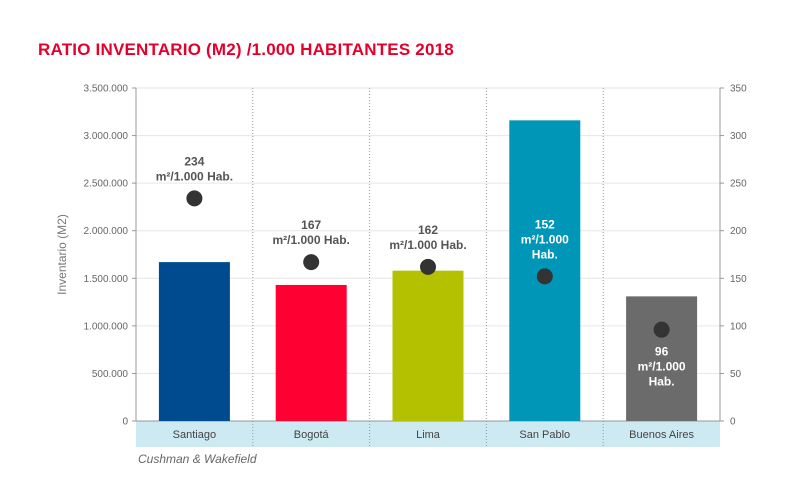  I want to click on data-label: 234, so click(194, 161).